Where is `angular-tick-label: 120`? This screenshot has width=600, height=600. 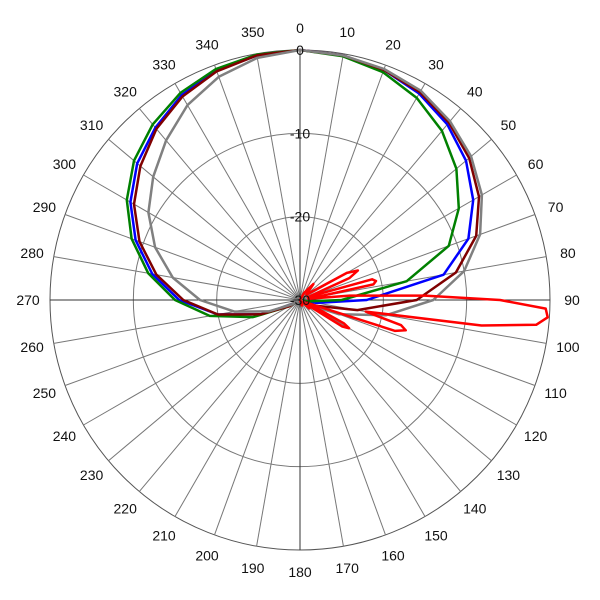
angular-tick-label: 120 is located at coordinates (536, 436).